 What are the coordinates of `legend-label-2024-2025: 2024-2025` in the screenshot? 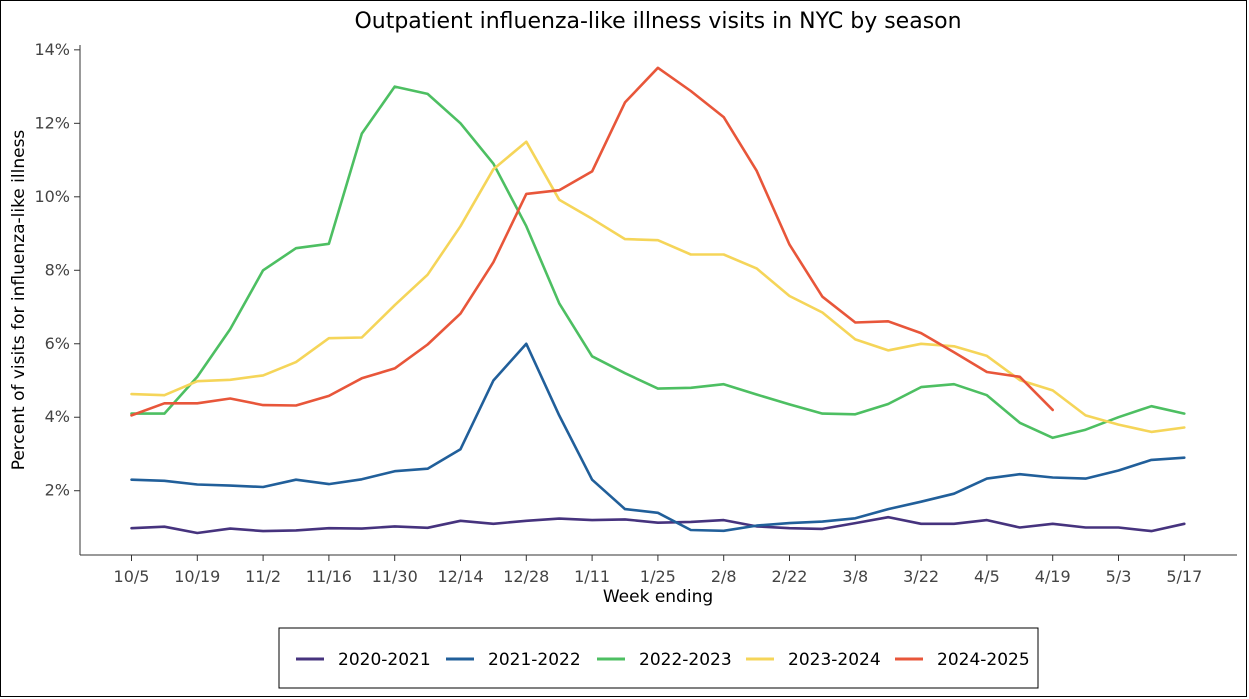 It's located at (983, 660).